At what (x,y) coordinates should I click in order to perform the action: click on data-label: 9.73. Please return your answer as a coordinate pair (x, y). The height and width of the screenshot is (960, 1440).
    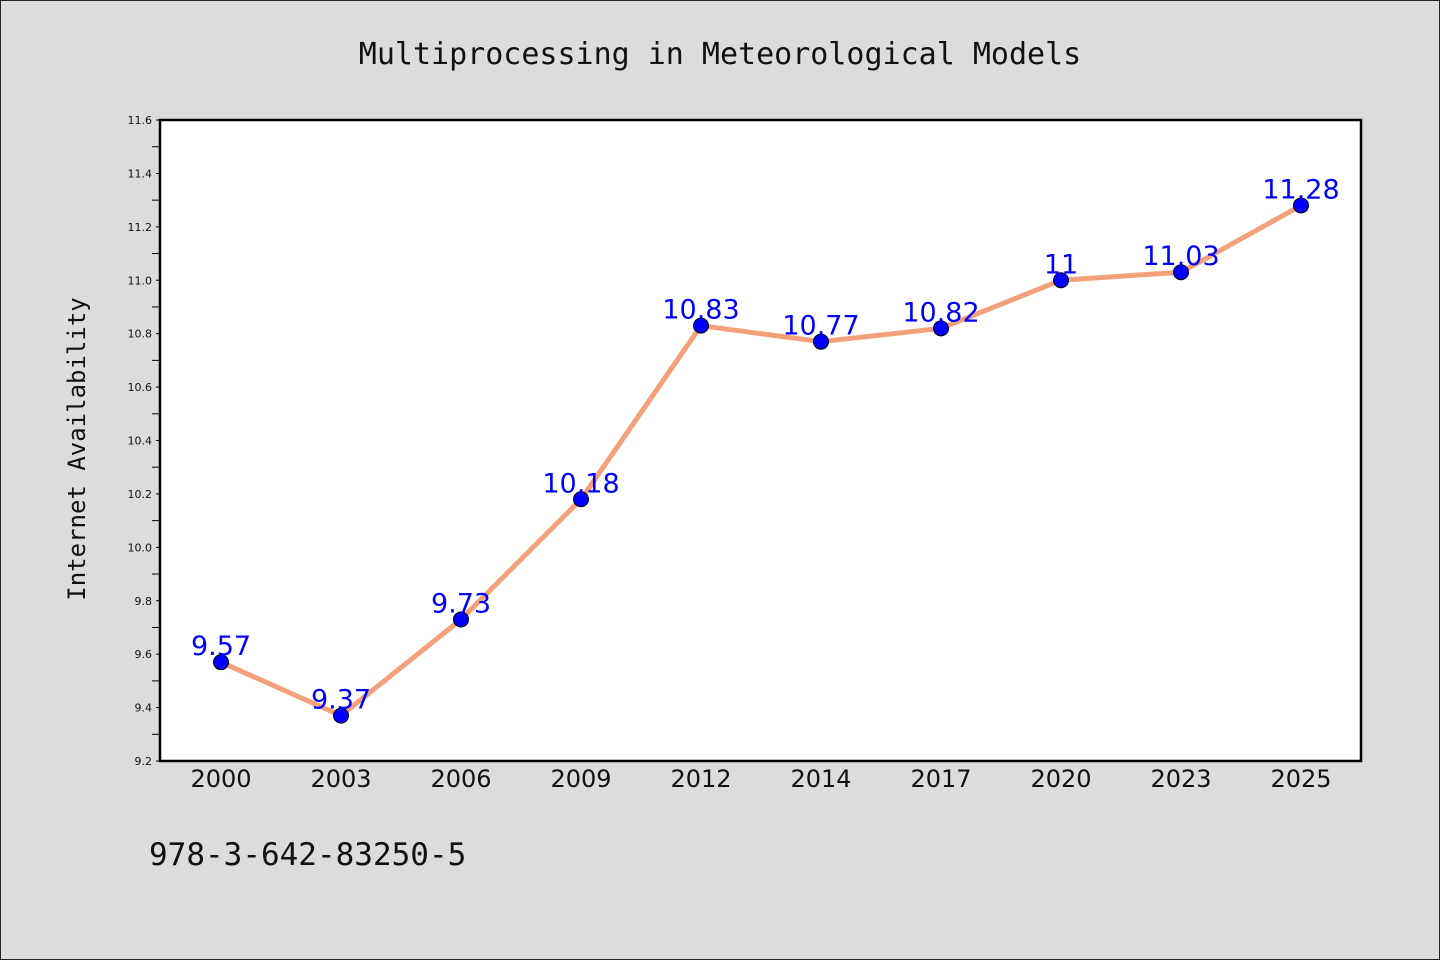
    Looking at the image, I should click on (461, 603).